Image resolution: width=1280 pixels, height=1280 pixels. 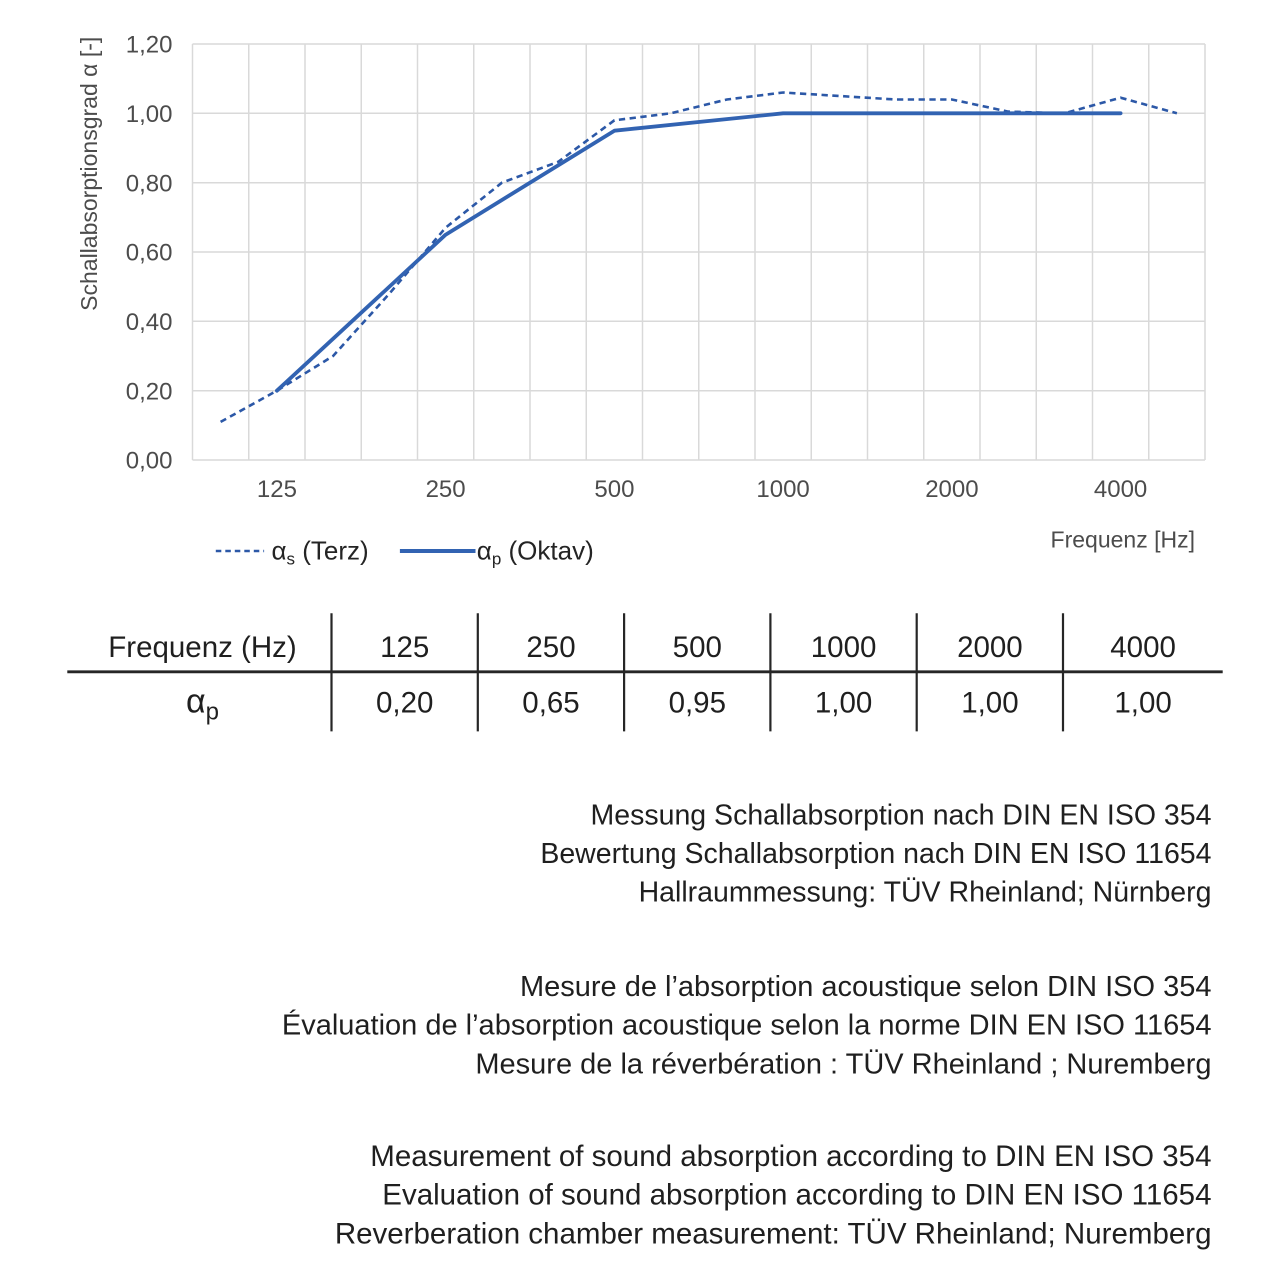 What do you see at coordinates (149, 322) in the screenshot?
I see `svg-text: 0,40` at bounding box center [149, 322].